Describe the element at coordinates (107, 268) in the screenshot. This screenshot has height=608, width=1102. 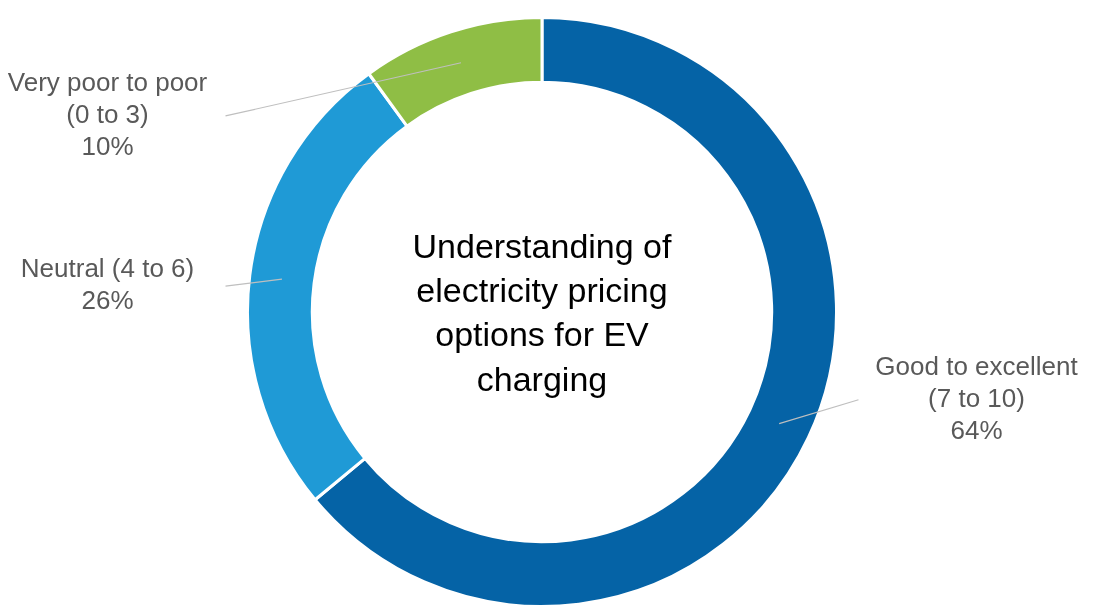
I see `slice-label: Neutral (4 to 6)` at that location.